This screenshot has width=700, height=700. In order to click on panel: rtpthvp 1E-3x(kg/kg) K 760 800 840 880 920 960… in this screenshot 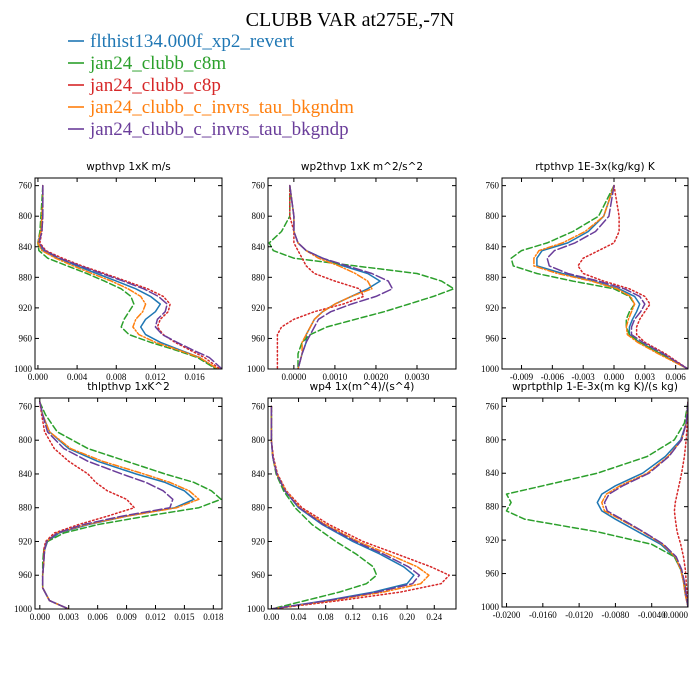, I will do `click(585, 271)`.